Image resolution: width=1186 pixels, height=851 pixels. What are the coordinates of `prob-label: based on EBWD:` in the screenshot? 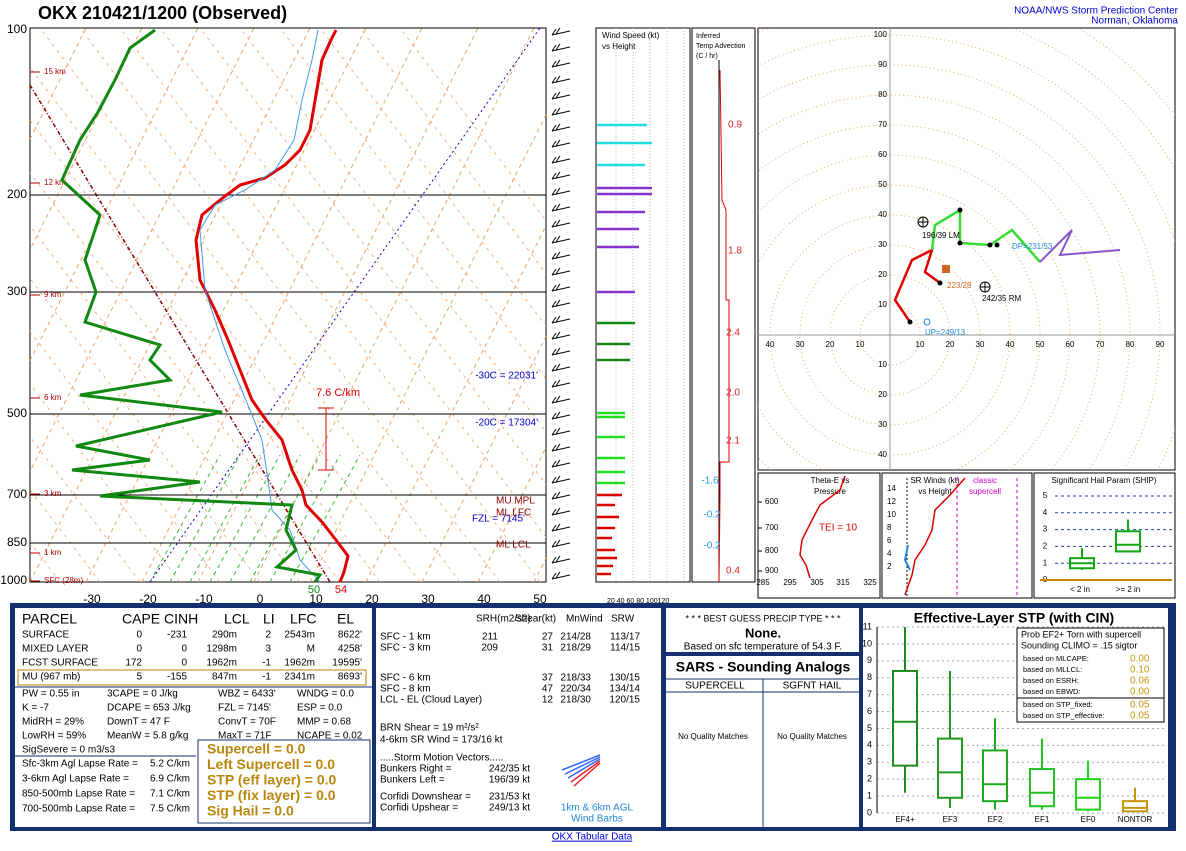 It's located at (1052, 691).